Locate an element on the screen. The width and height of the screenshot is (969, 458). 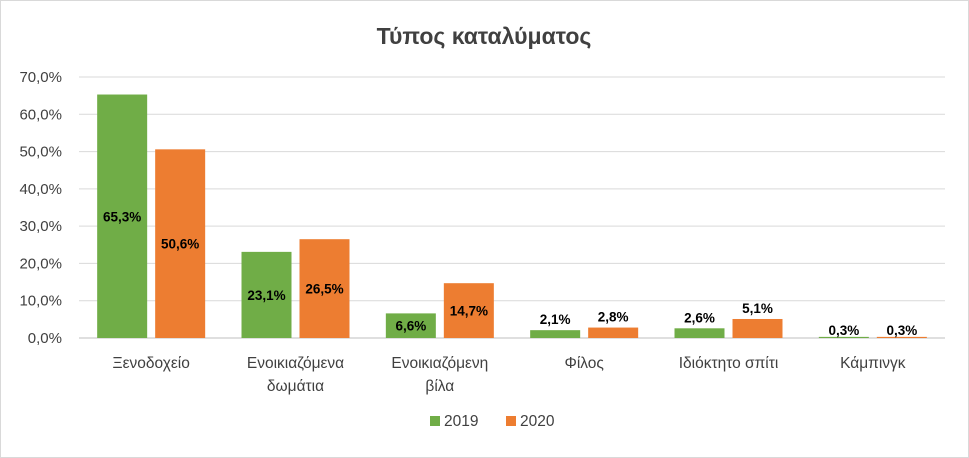
x-tick-label: Ξενοδοχείο is located at coordinates (151, 363).